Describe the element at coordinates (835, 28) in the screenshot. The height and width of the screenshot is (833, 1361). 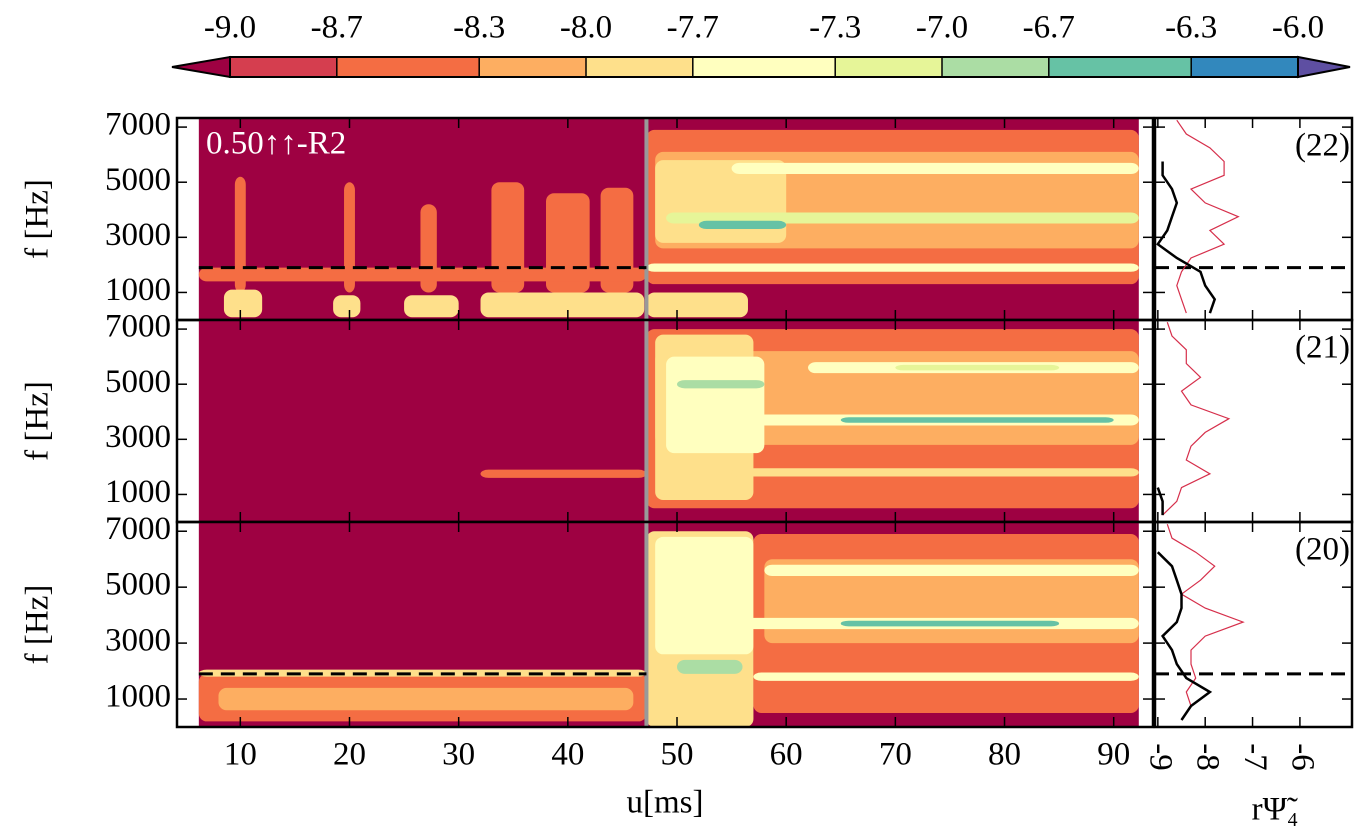
I see `colorbar-tick-label: -7.3` at that location.